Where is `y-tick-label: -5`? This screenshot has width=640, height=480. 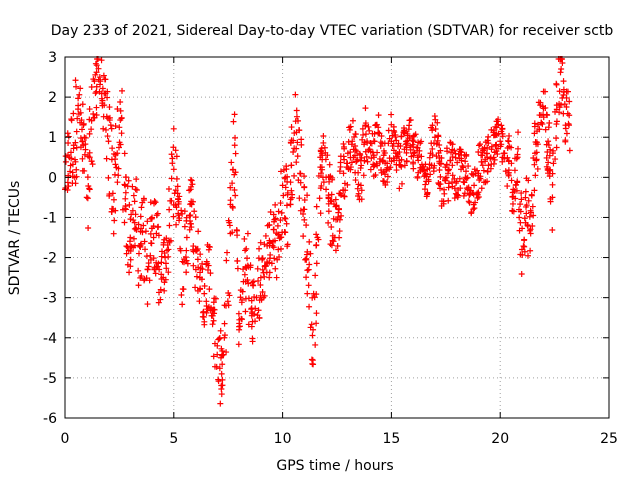 y-tick-label: -5 is located at coordinates (50, 379).